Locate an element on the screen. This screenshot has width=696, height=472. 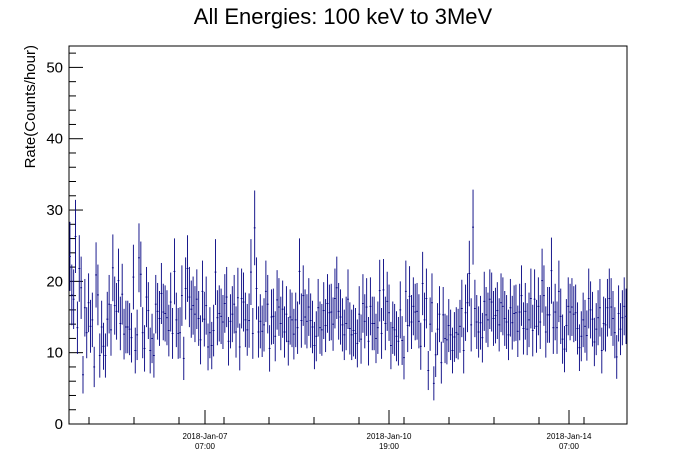
x-tick-label-time: 07:00 is located at coordinates (205, 446).